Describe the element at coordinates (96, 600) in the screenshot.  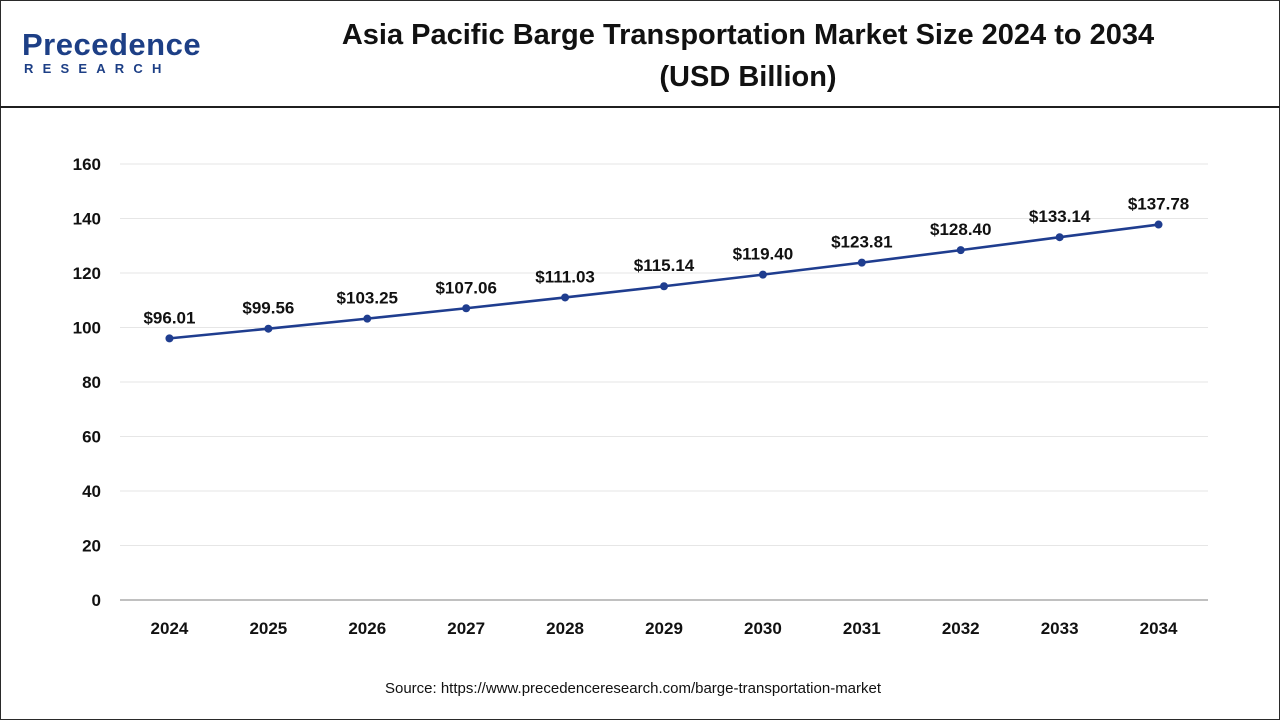
I see `y-tick-label: 0` at that location.